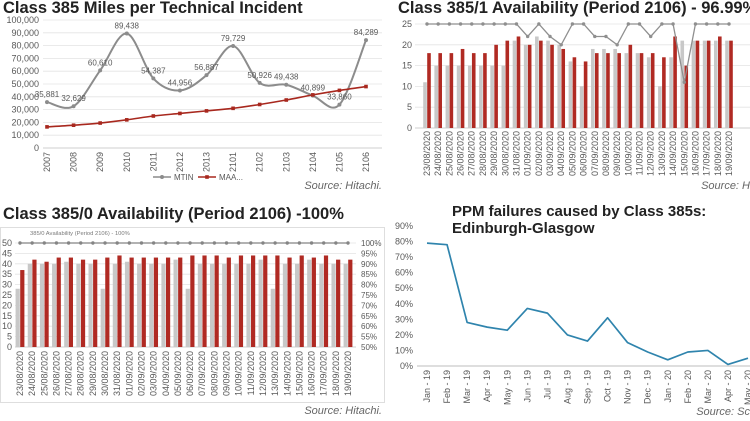  Describe the element at coordinates (7, 285) in the screenshot. I see `y-tick-label: 30` at that location.